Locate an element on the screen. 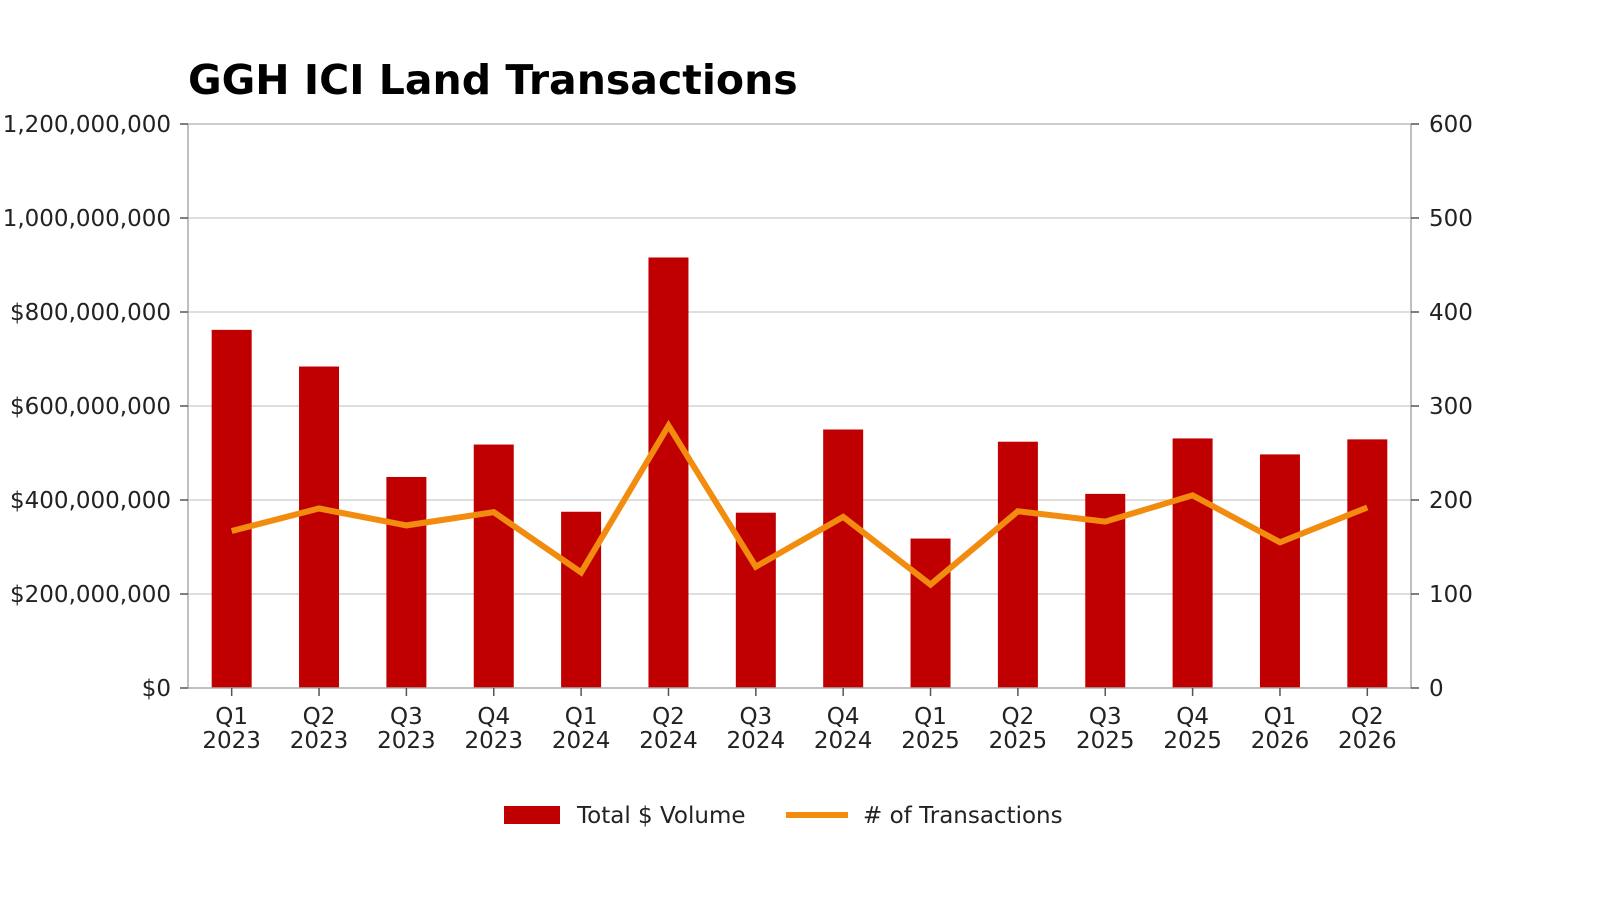 Image resolution: width=1600 pixels, height=900 pixels. right-tick-label: 500 is located at coordinates (1451, 219).